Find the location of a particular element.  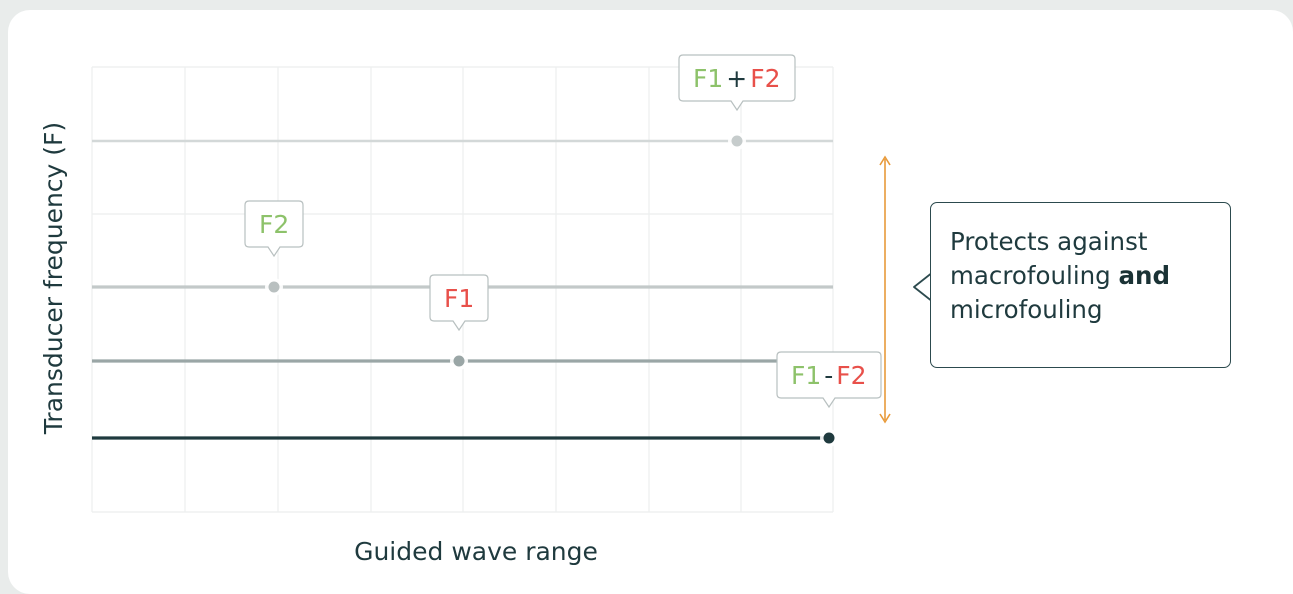

callout-line-3: microfouling is located at coordinates (1026, 309).